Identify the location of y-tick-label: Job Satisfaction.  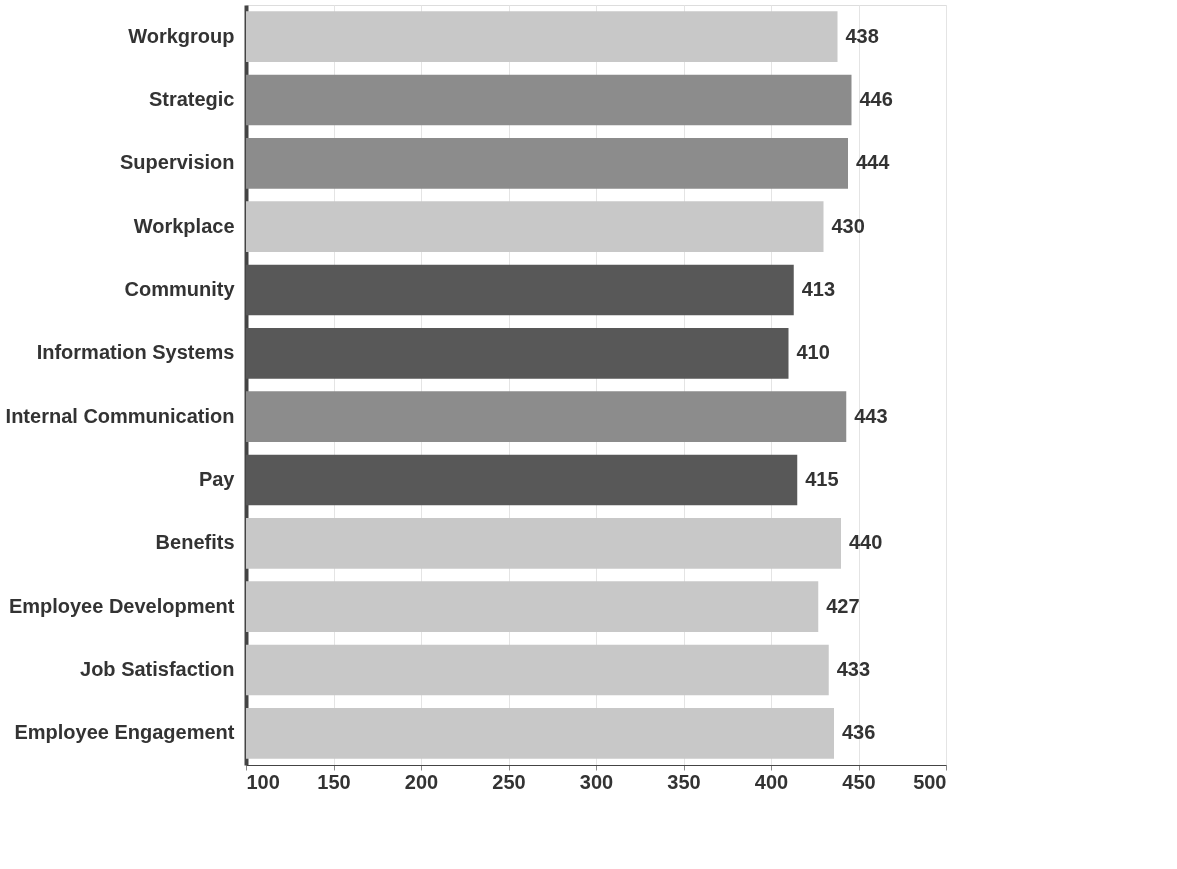
(157, 669).